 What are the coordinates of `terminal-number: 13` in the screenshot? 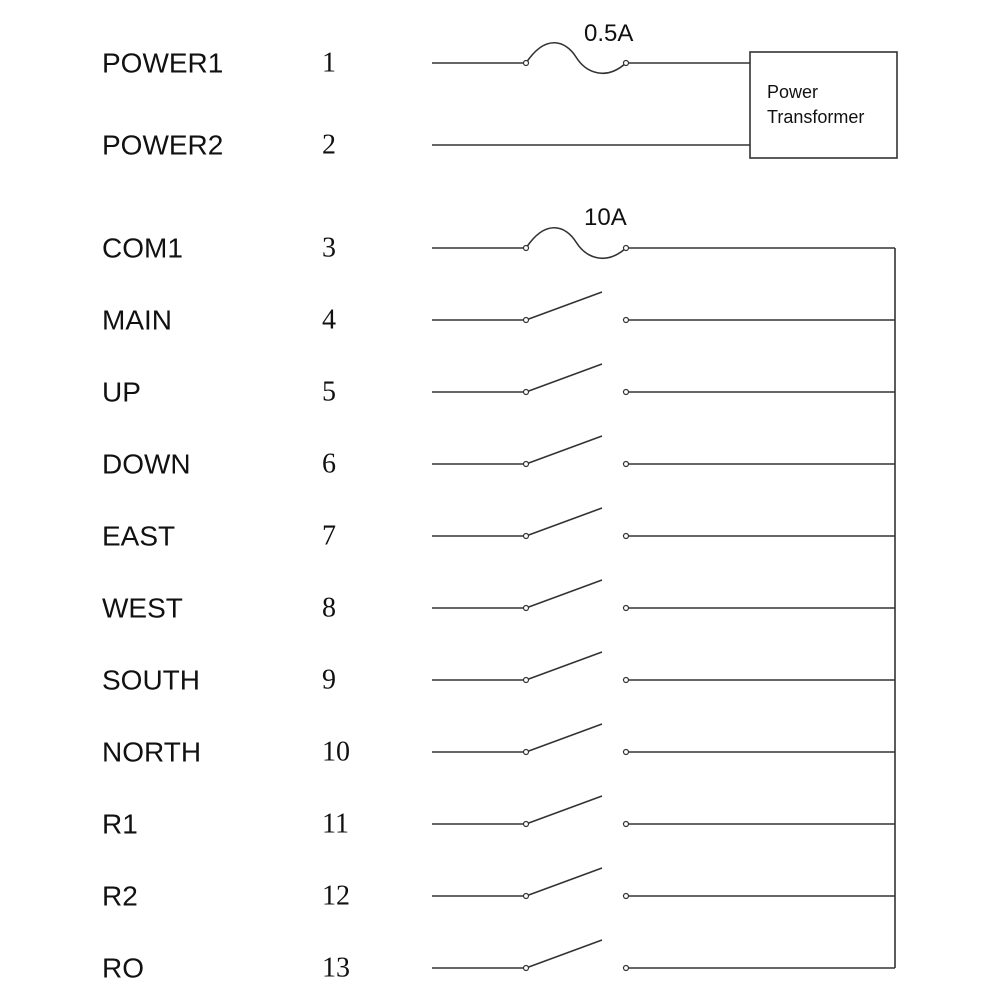 It's located at (336, 967).